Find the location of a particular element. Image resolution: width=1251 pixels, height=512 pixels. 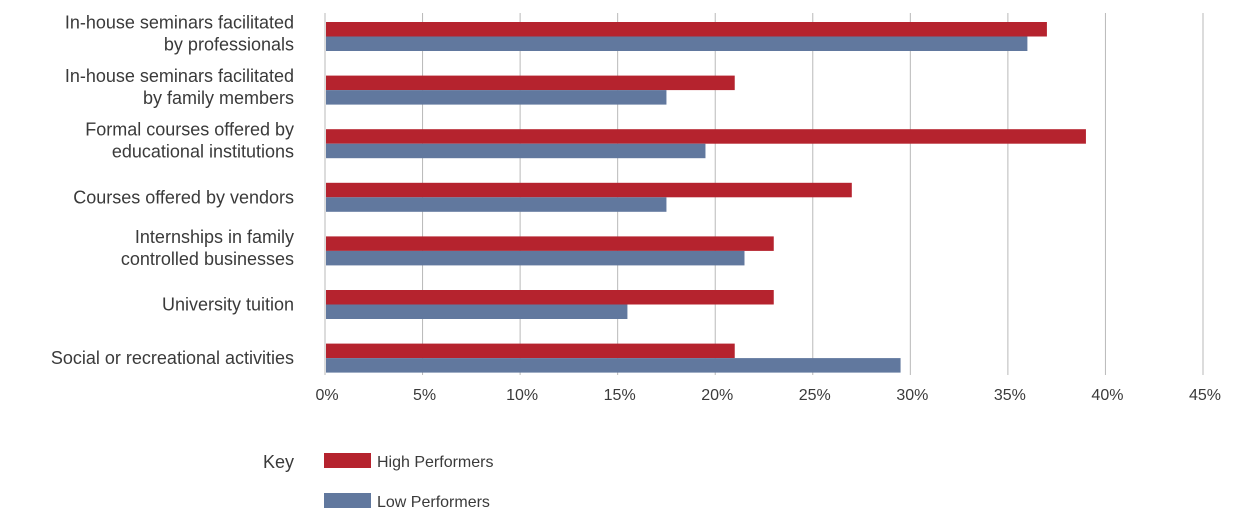

x-tick-label: 35% is located at coordinates (1010, 395).